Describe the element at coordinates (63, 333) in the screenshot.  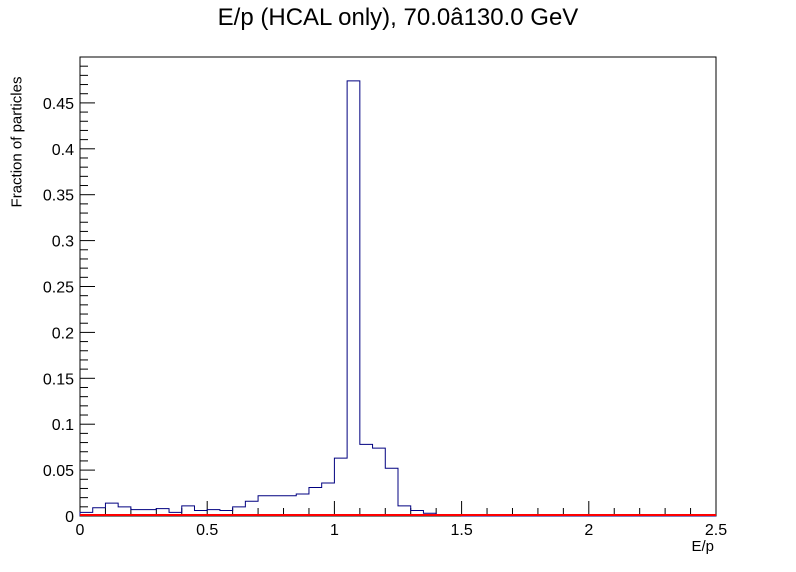
I see `y-tick-label: 0.2` at that location.